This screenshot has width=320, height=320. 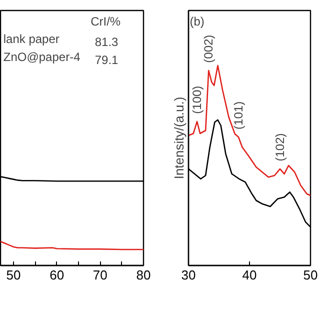 What do you see at coordinates (179, 138) in the screenshot?
I see `y-axis-title: Intensity/(a.u.)` at bounding box center [179, 138].